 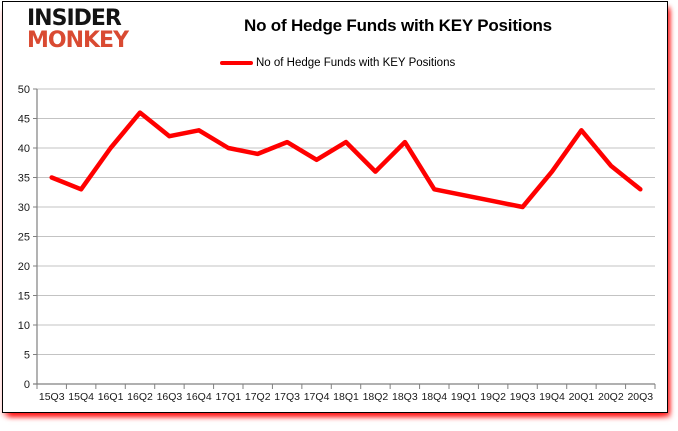 What do you see at coordinates (24, 120) in the screenshot?
I see `y-axis-tick-label: 45` at bounding box center [24, 120].